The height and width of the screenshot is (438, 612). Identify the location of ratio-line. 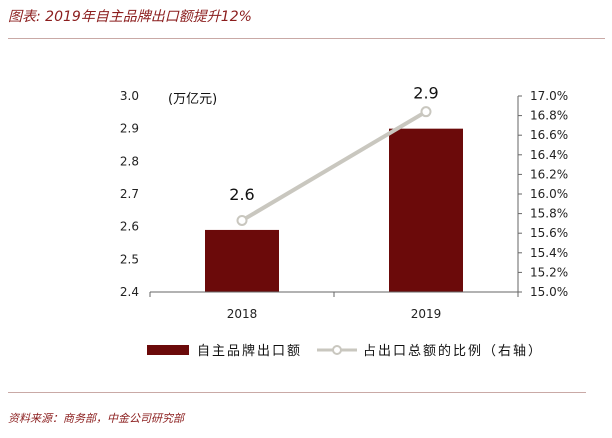
(334, 166).